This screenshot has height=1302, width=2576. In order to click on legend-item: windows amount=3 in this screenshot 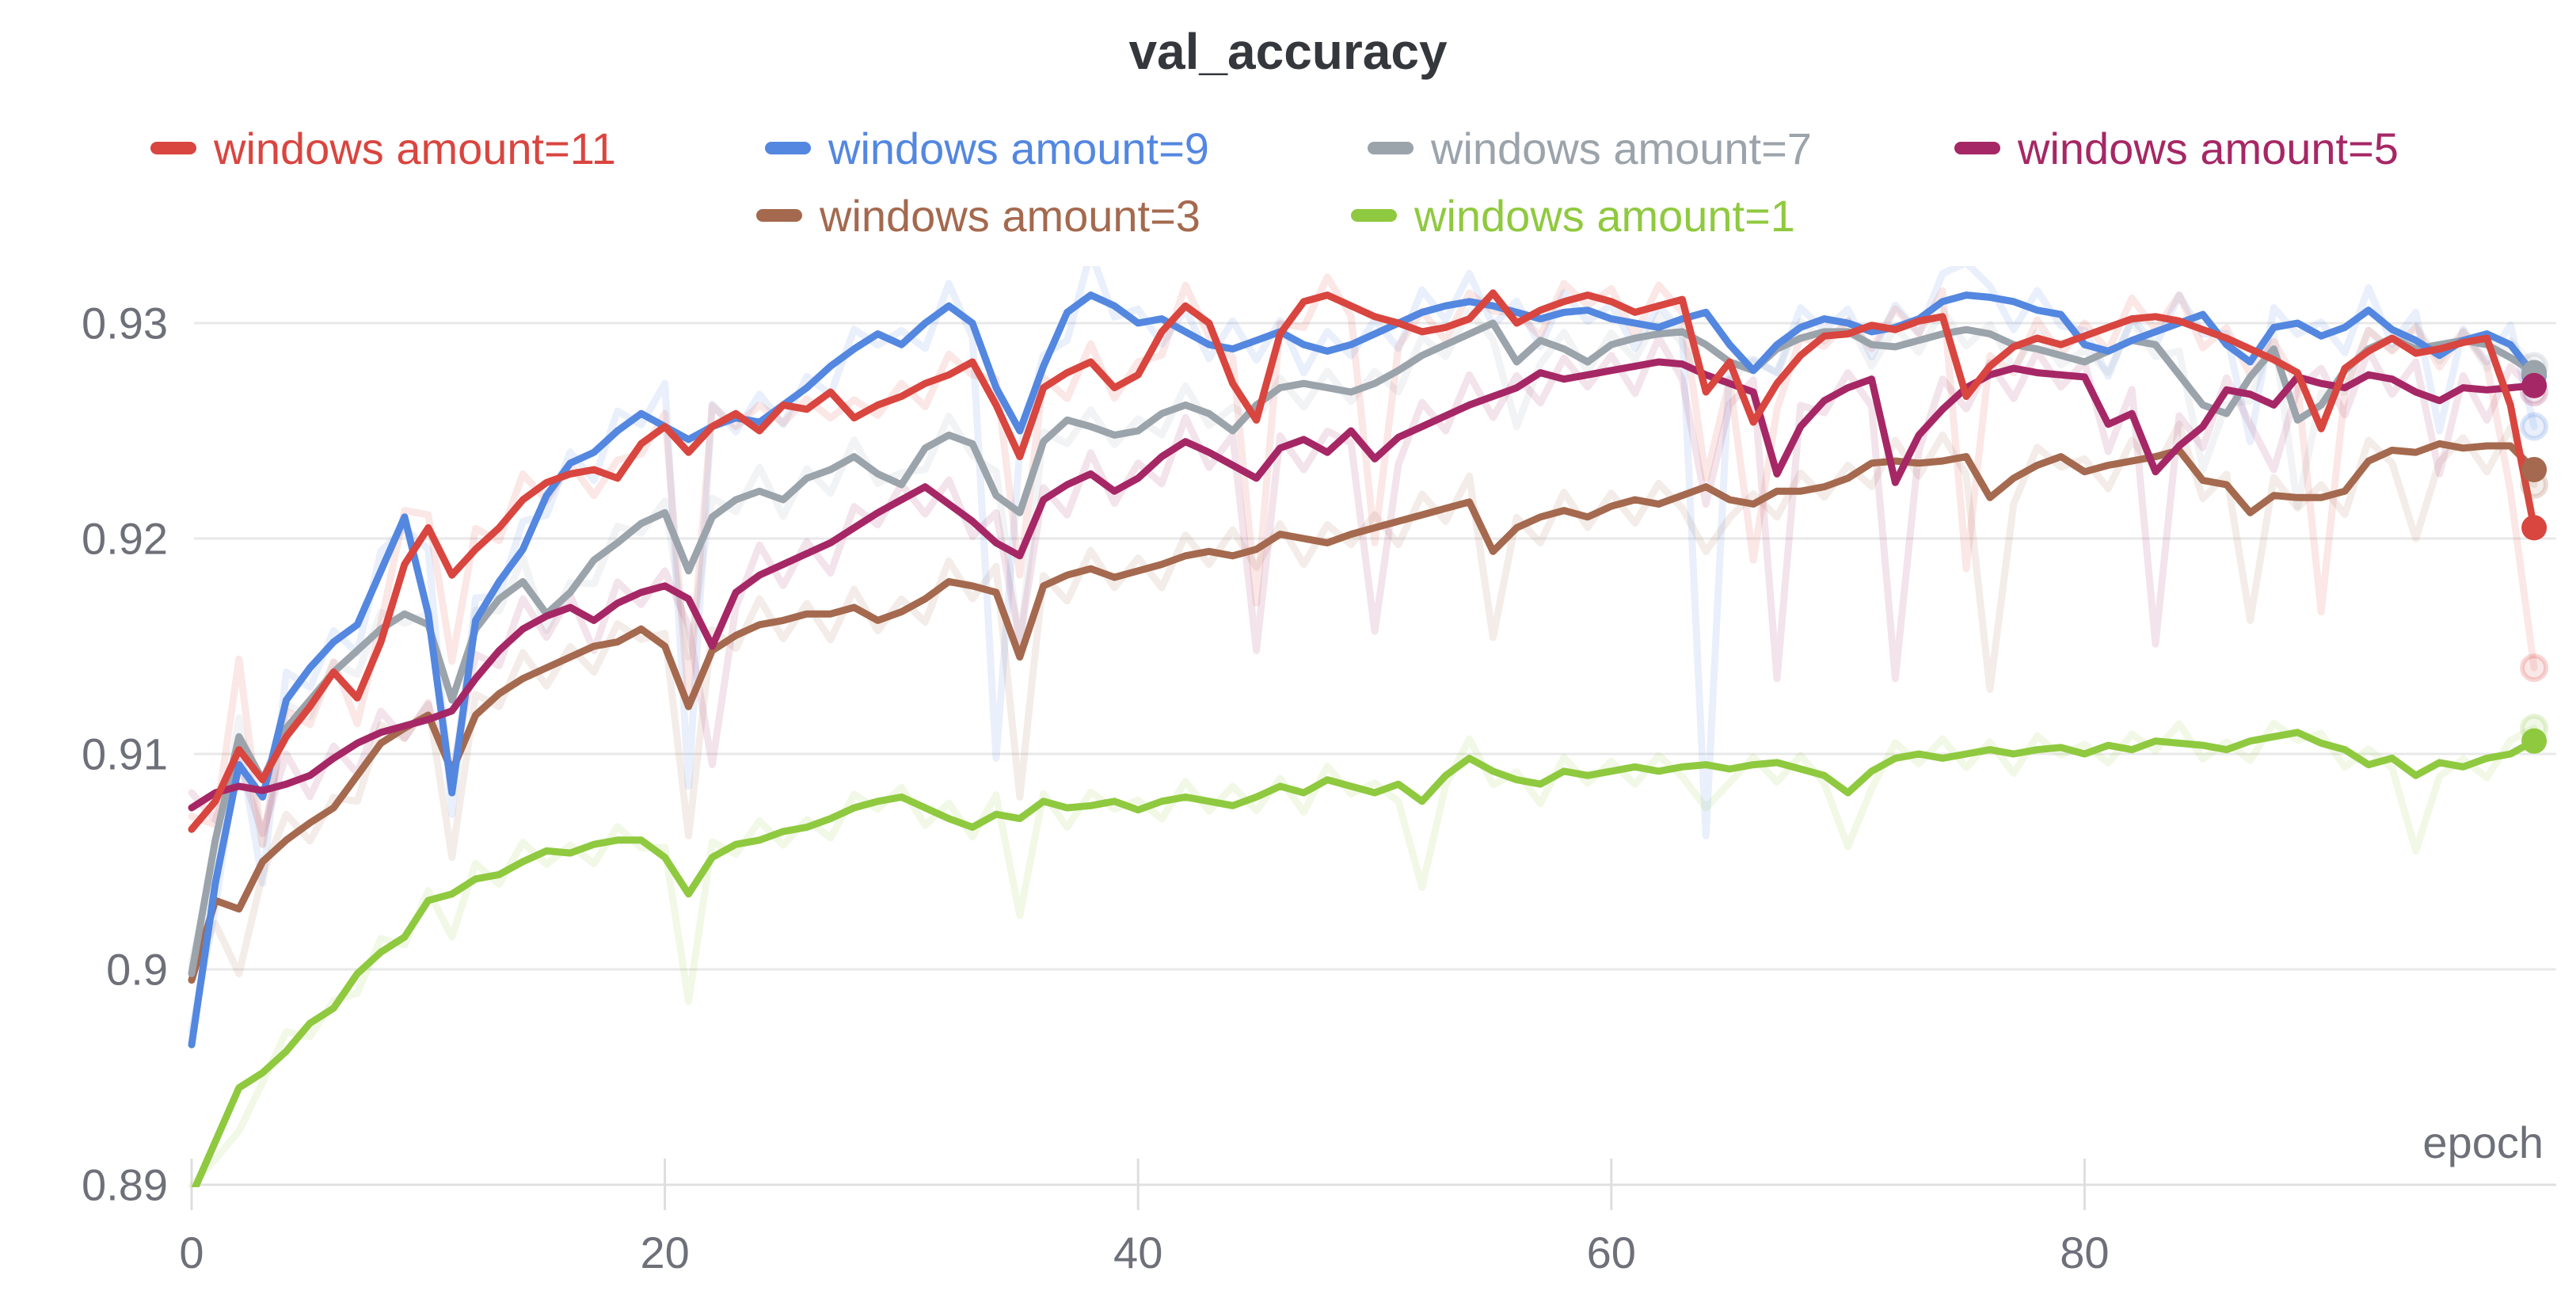, I will do `click(978, 215)`.